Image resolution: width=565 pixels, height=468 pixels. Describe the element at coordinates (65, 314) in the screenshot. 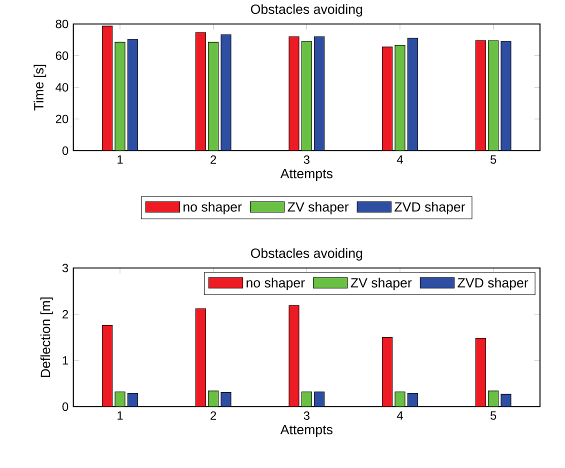

I see `y-tick-label: 2` at that location.